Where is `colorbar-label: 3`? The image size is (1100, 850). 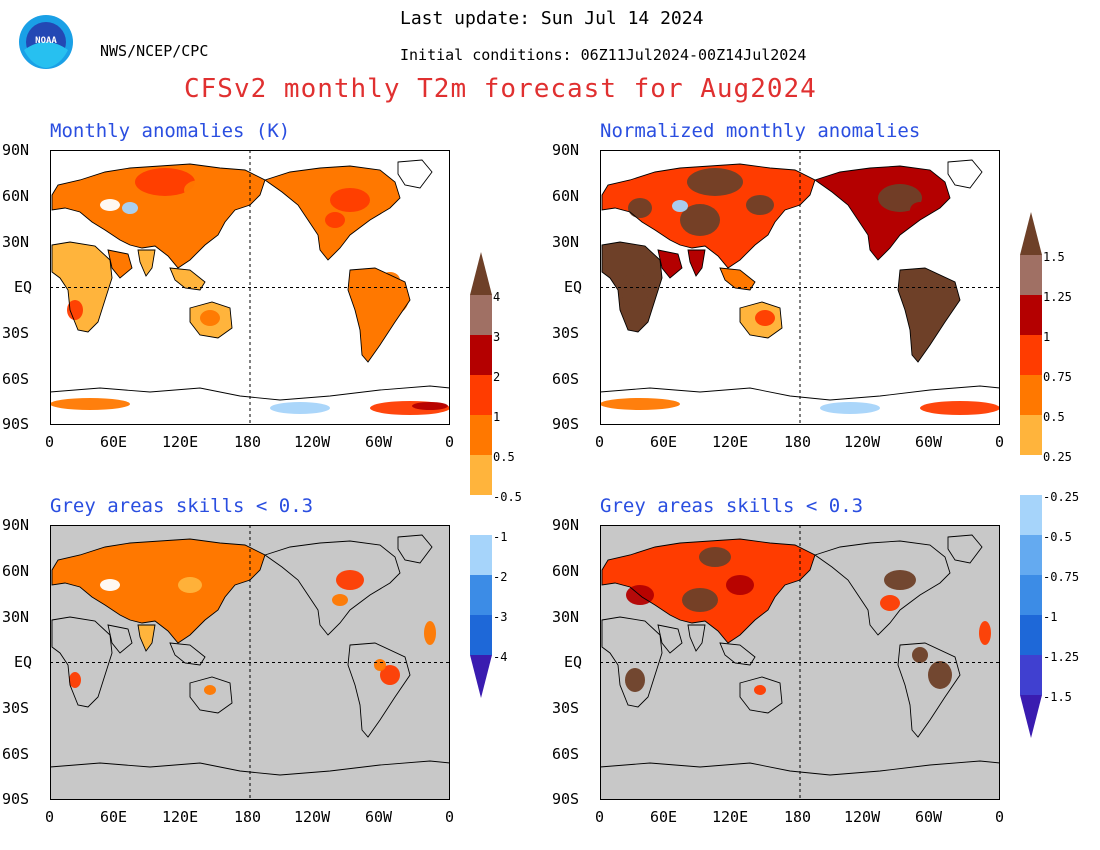 colorbar-label: 3 is located at coordinates (497, 337).